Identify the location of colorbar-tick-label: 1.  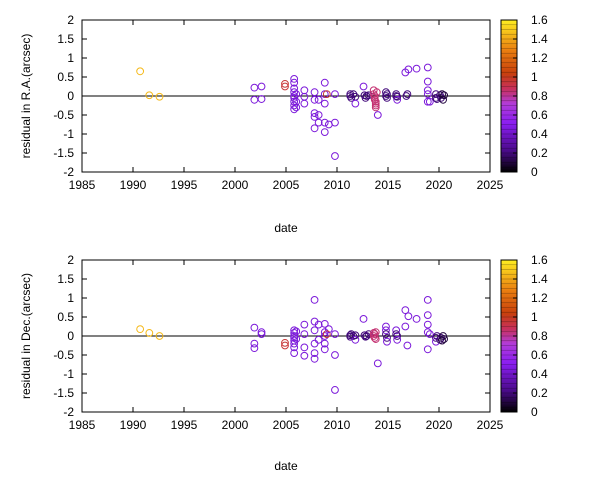
(534, 77).